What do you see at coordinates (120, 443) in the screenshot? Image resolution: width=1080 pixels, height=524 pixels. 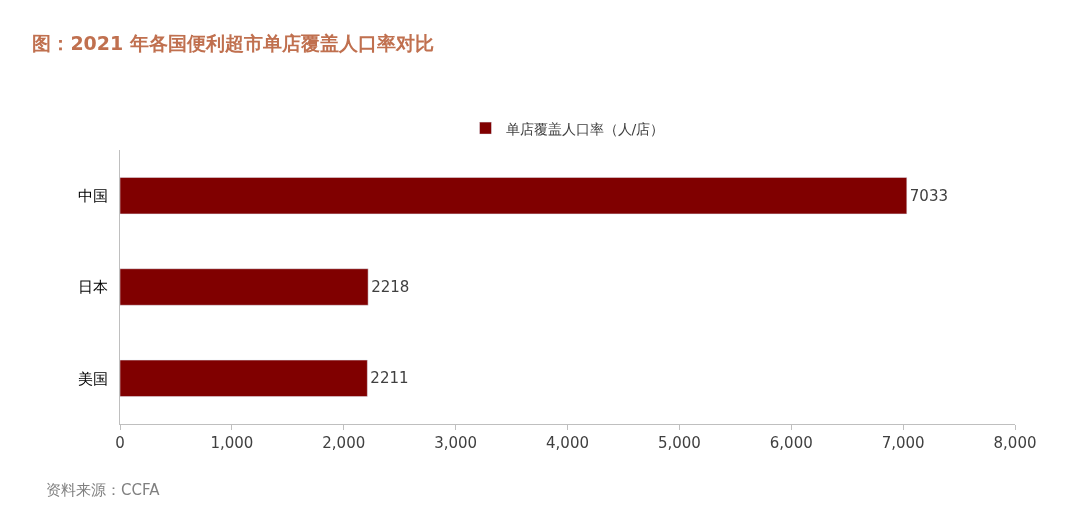 I see `x-tick-label: 0` at bounding box center [120, 443].